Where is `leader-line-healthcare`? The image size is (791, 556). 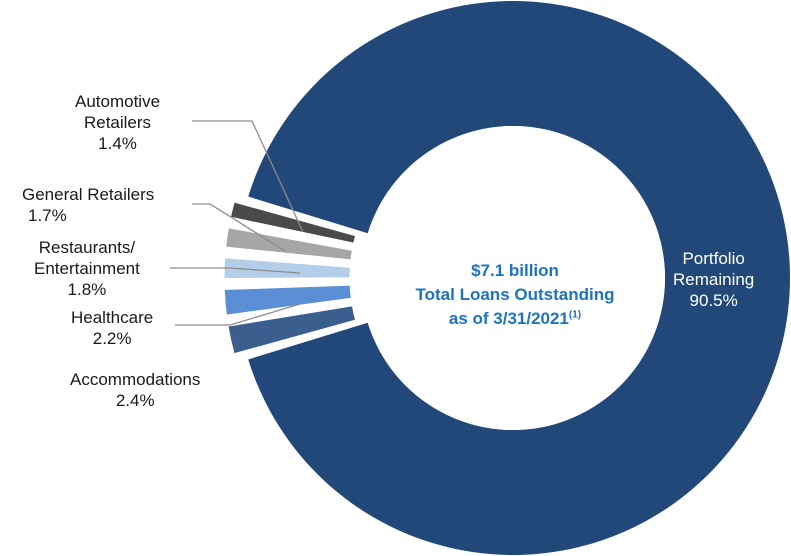 leader-line-healthcare is located at coordinates (238, 314).